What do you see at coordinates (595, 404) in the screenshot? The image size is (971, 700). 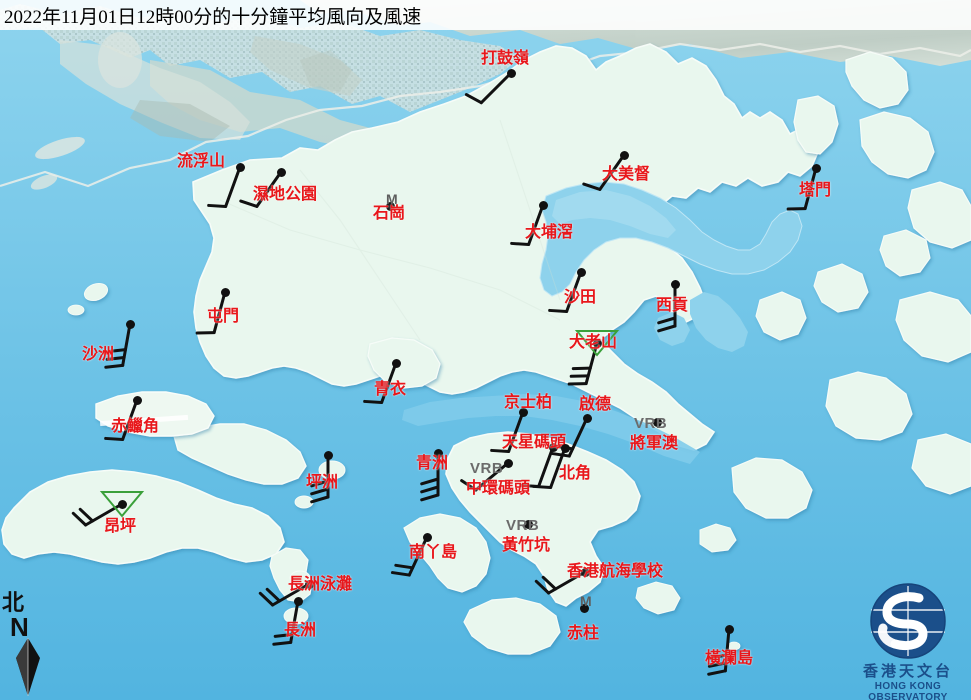 I see `station-name-label: 啟德` at bounding box center [595, 404].